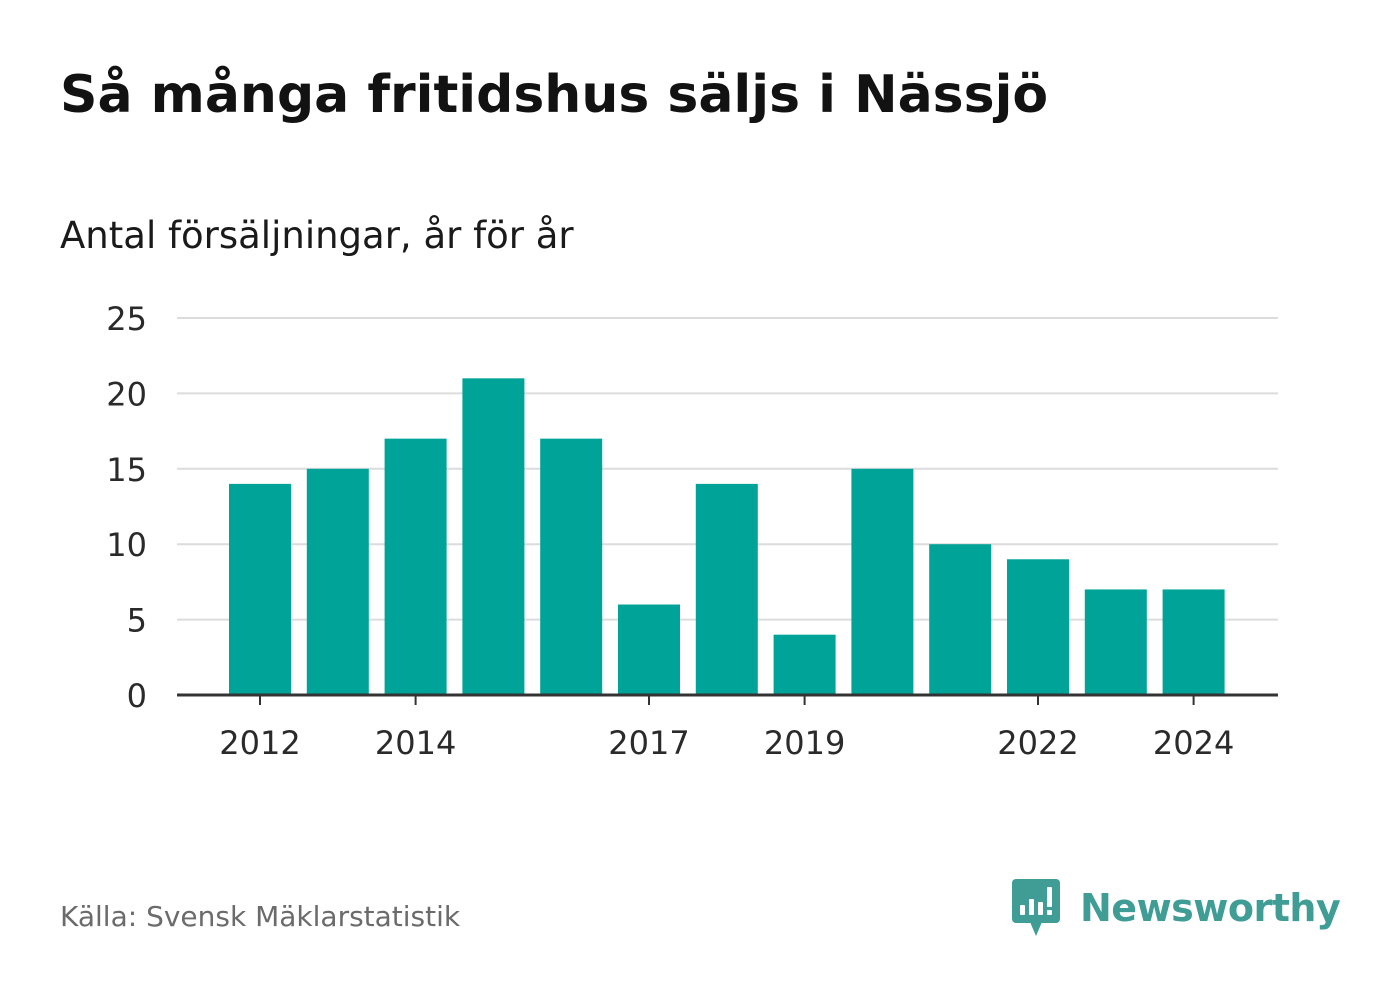 The image size is (1382, 999). What do you see at coordinates (804, 743) in the screenshot?
I see `x-tick-label: 2019` at bounding box center [804, 743].